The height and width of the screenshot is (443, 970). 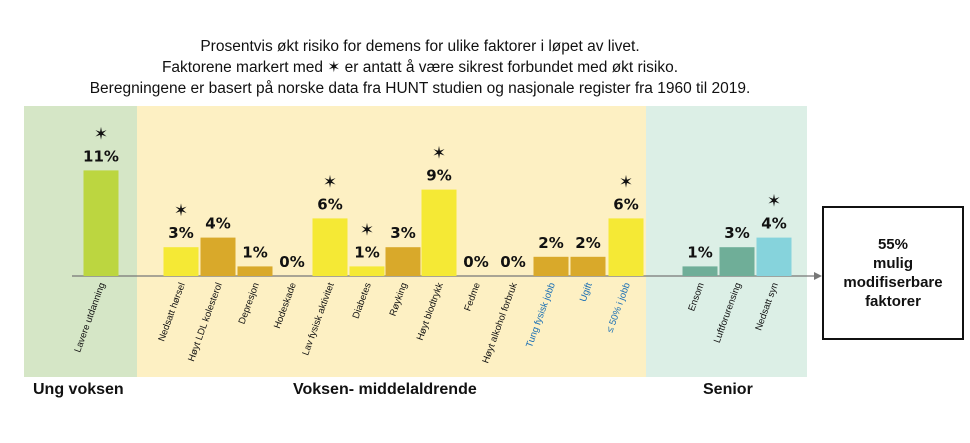 What do you see at coordinates (438, 176) in the screenshot?
I see `data-label: 9%` at bounding box center [438, 176].